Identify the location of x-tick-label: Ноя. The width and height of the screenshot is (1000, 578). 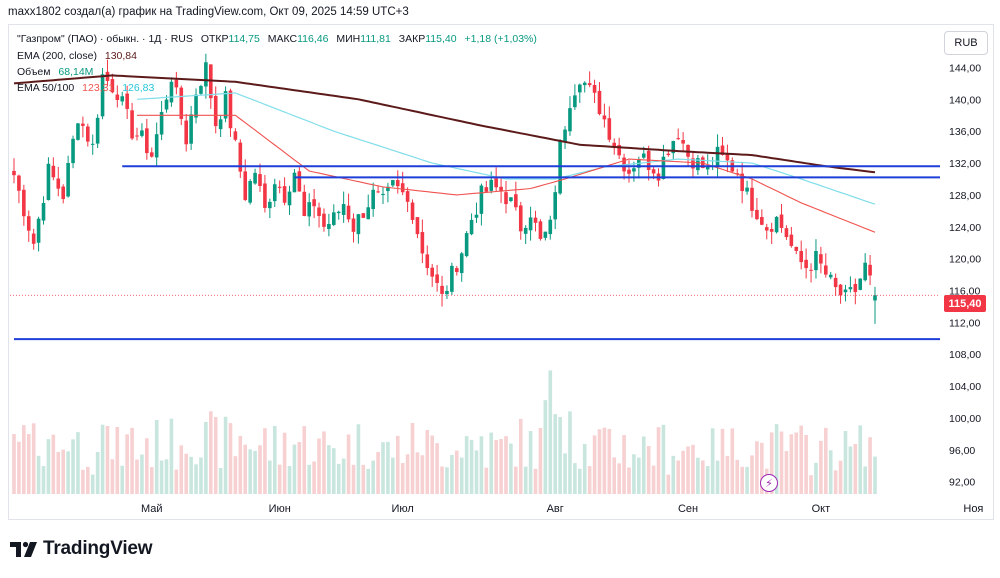
(973, 509).